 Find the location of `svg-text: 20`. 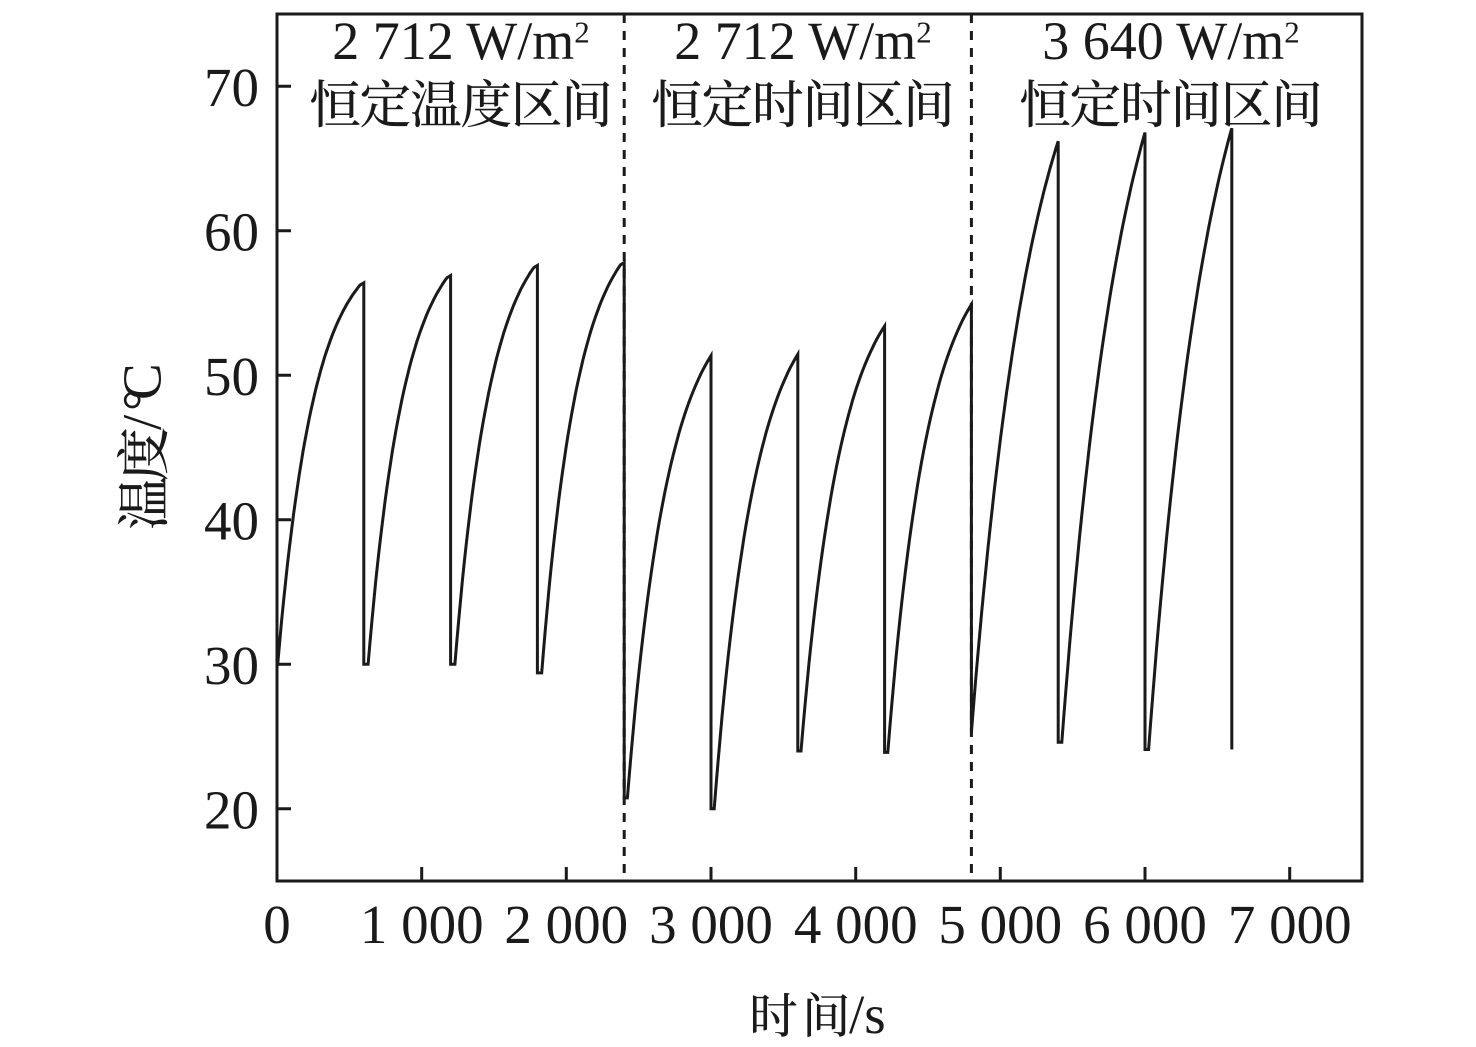

svg-text: 20 is located at coordinates (231, 809).